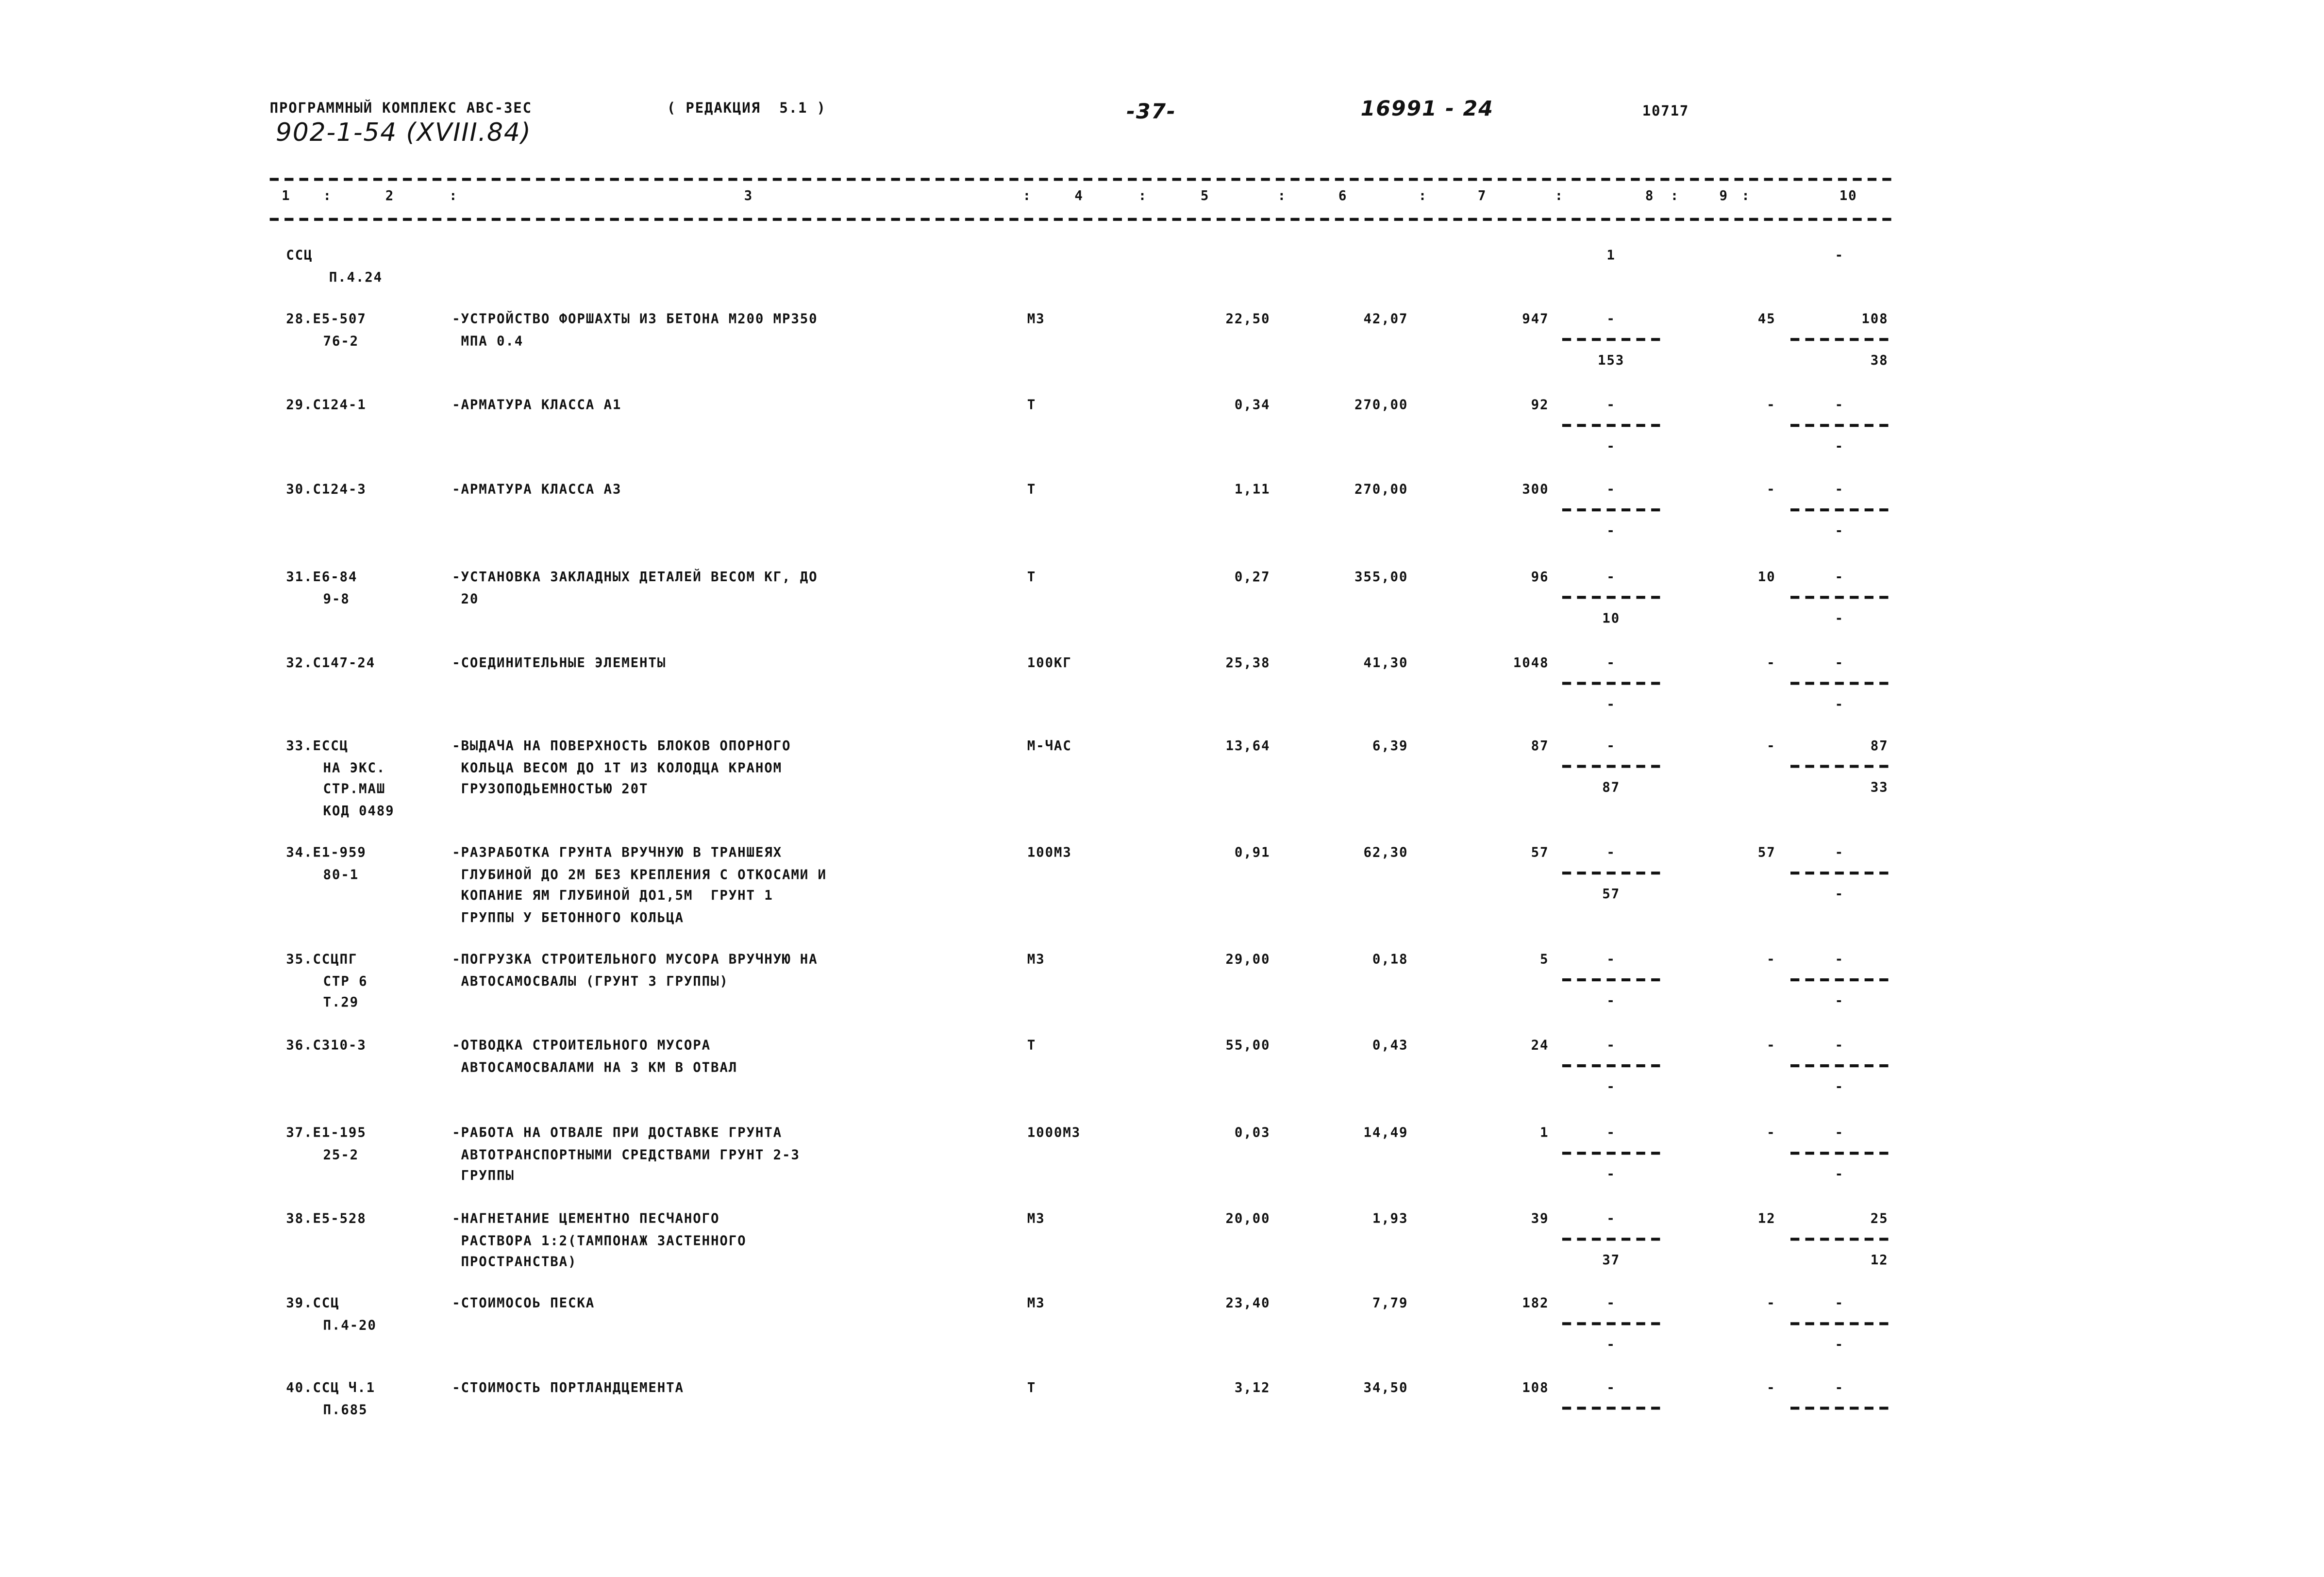 This screenshot has width=2324, height=1577. I want to click on total-cost: 182, so click(1535, 1304).